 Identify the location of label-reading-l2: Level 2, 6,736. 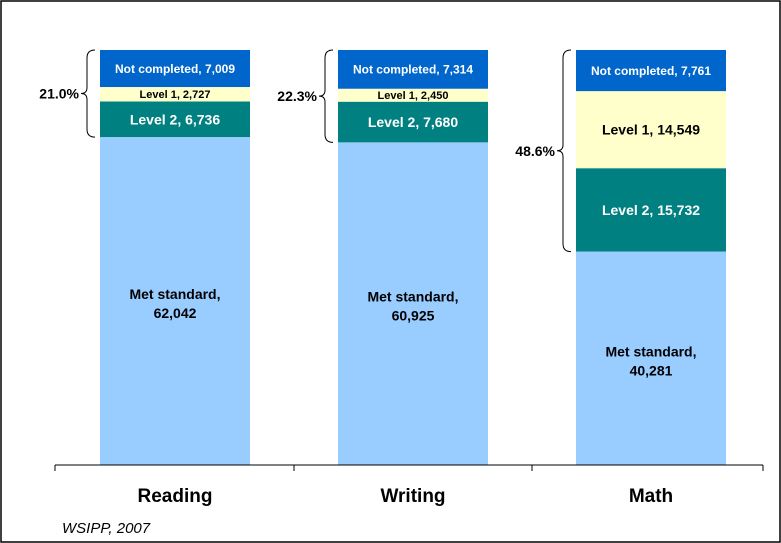
(175, 119).